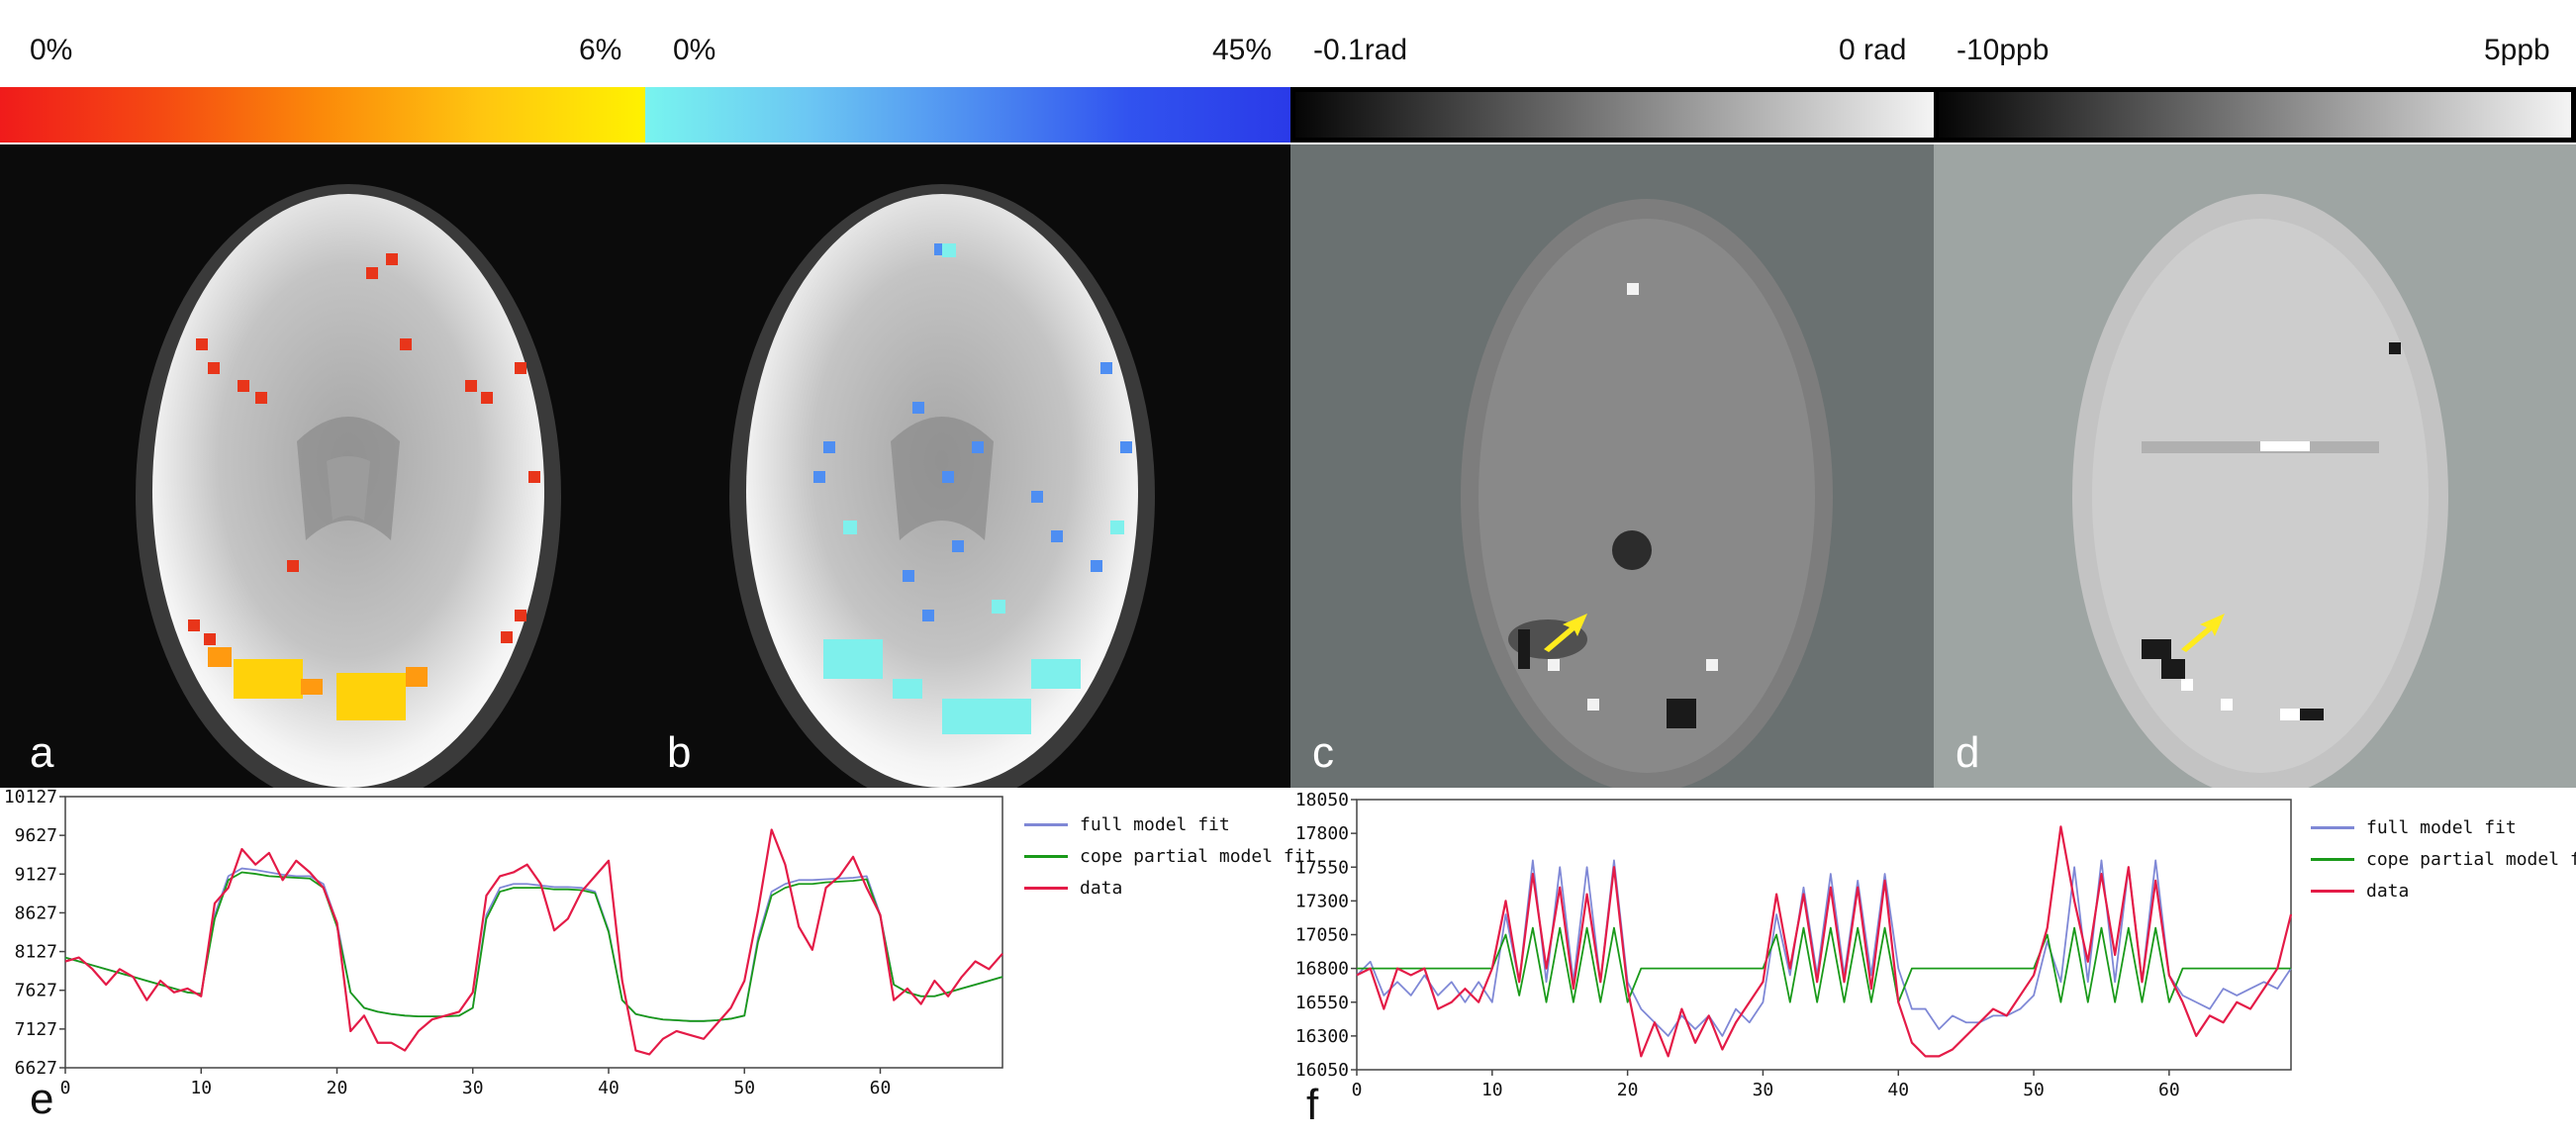 This screenshot has width=2576, height=1140. What do you see at coordinates (2003, 50) in the screenshot?
I see `colorbar-d-min-label: -10ppb` at bounding box center [2003, 50].